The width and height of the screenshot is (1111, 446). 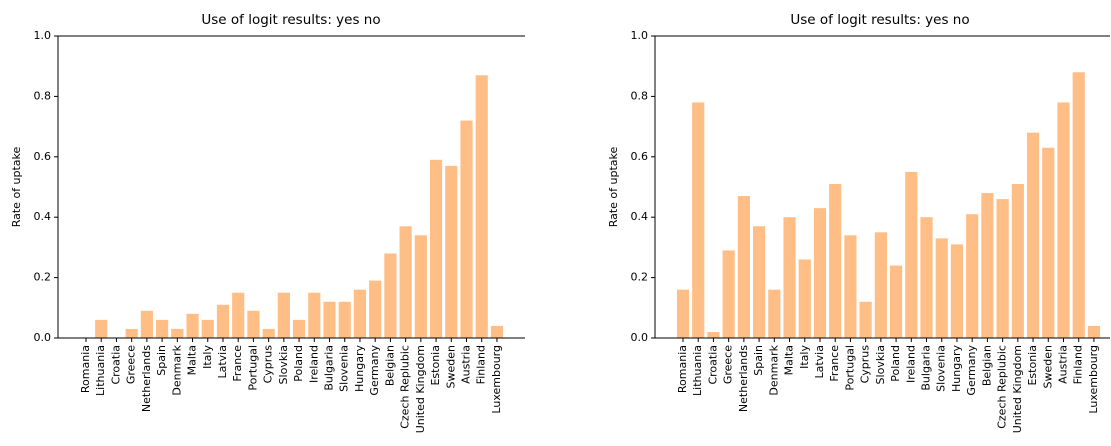 What do you see at coordinates (420, 389) in the screenshot?
I see `x-tick-label: United Kingdom` at bounding box center [420, 389].